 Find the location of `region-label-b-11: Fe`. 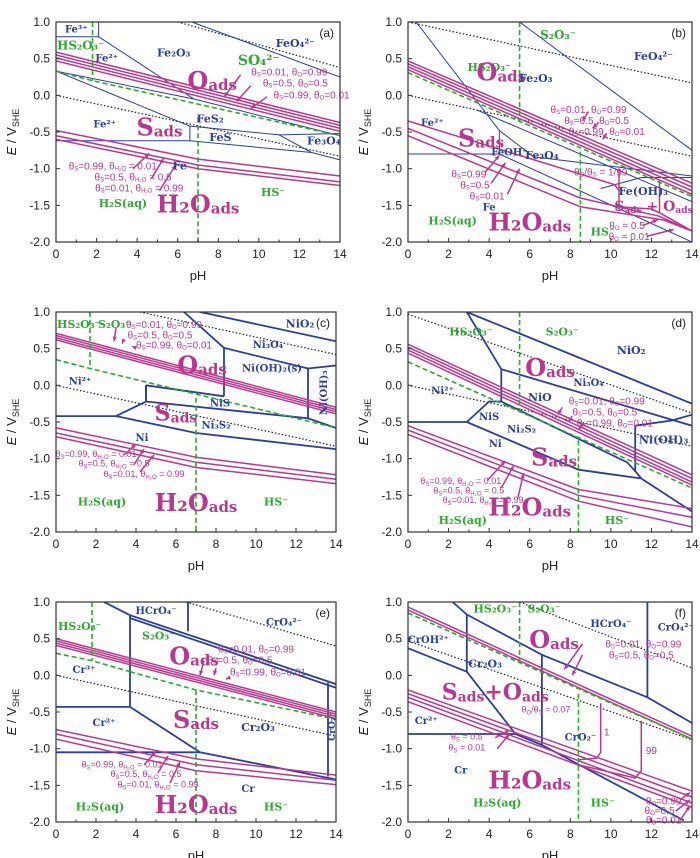

region-label-b-11: Fe is located at coordinates (489, 207).